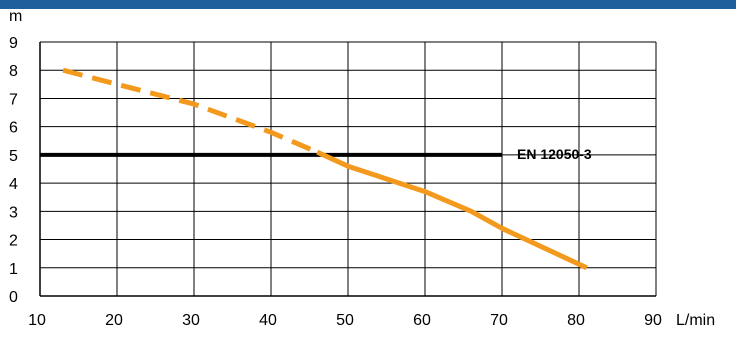 This screenshot has width=736, height=337. What do you see at coordinates (345, 320) in the screenshot?
I see `x-tick-label: 50` at bounding box center [345, 320].